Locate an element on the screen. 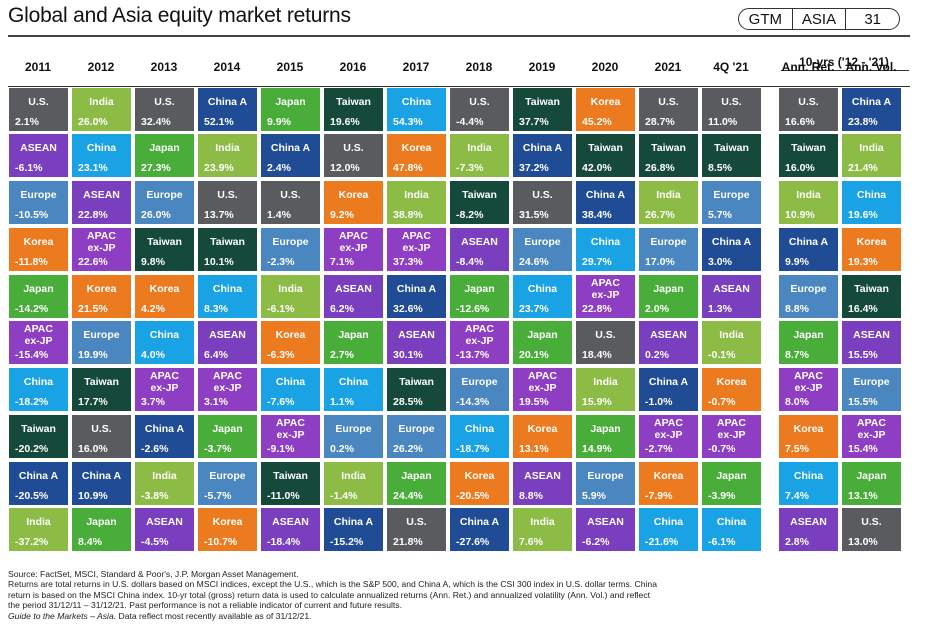  quilt-cell: U.S. 18.4% is located at coordinates (605, 342).